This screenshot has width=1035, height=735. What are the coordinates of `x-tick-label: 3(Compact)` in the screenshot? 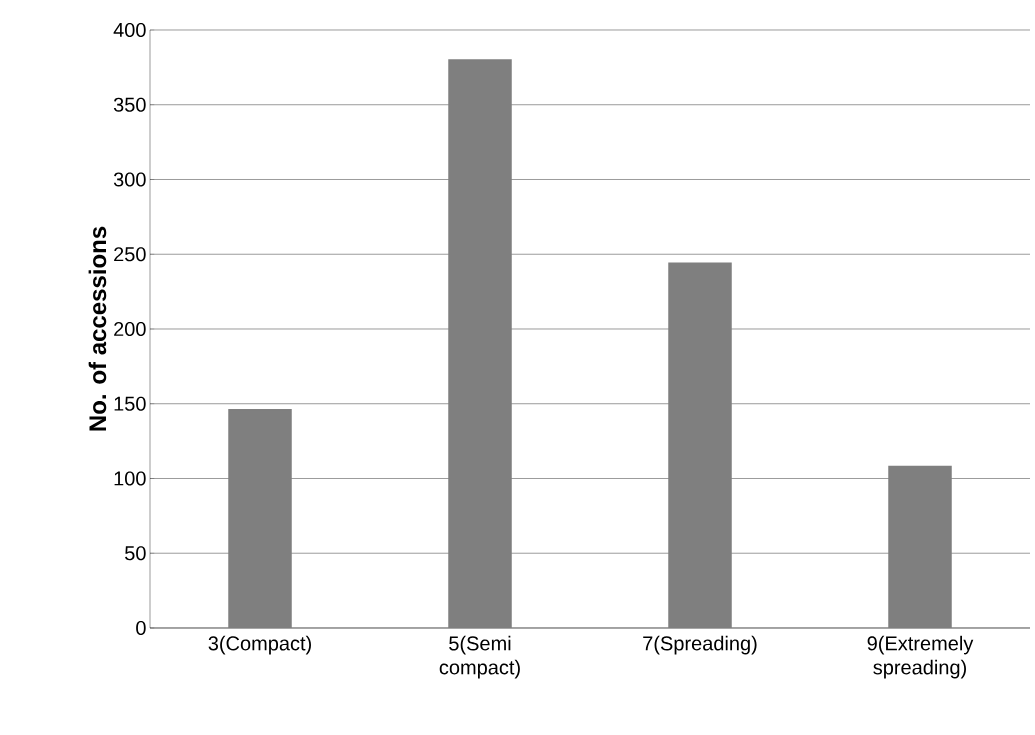 It's located at (259, 645).